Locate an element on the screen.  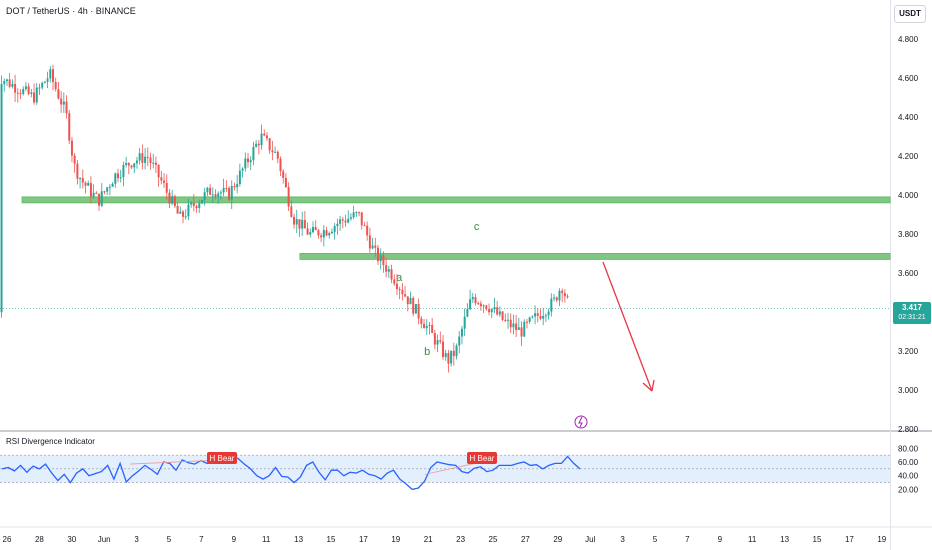
time-tick-label: 29 is located at coordinates (557, 539).